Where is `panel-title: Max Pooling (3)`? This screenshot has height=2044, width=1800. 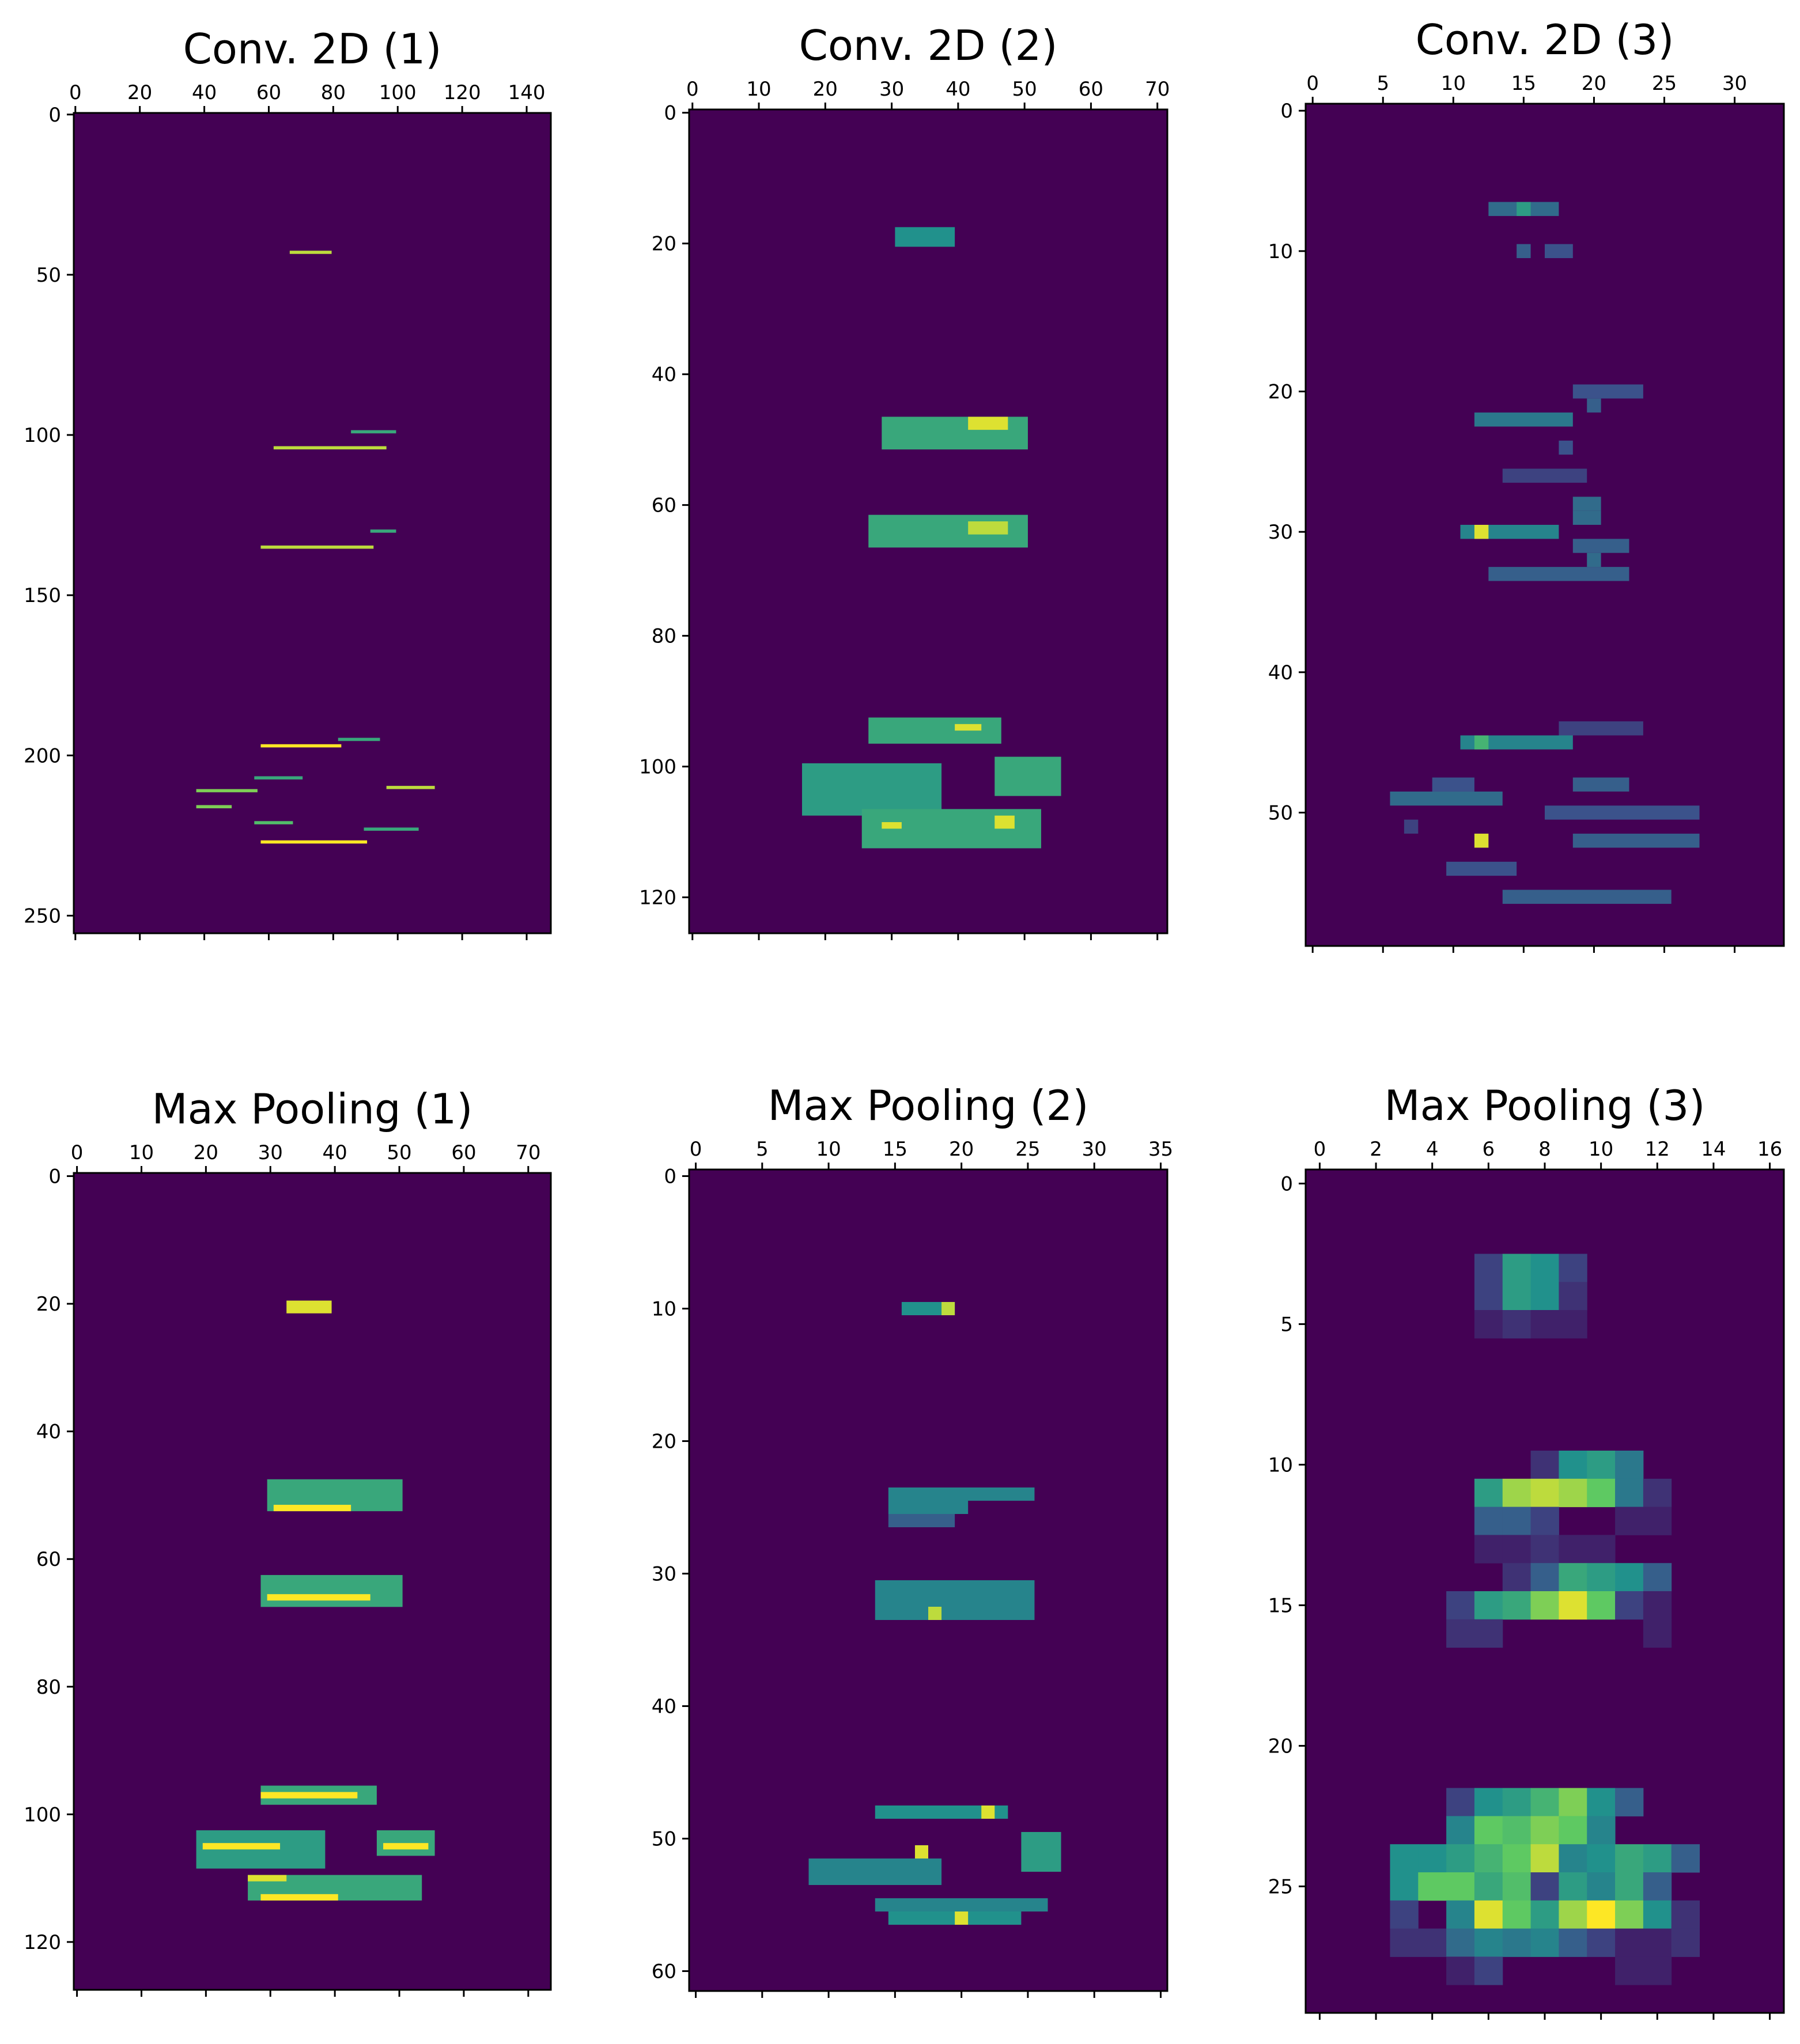
panel-title: Max Pooling (3) is located at coordinates (1545, 1105).